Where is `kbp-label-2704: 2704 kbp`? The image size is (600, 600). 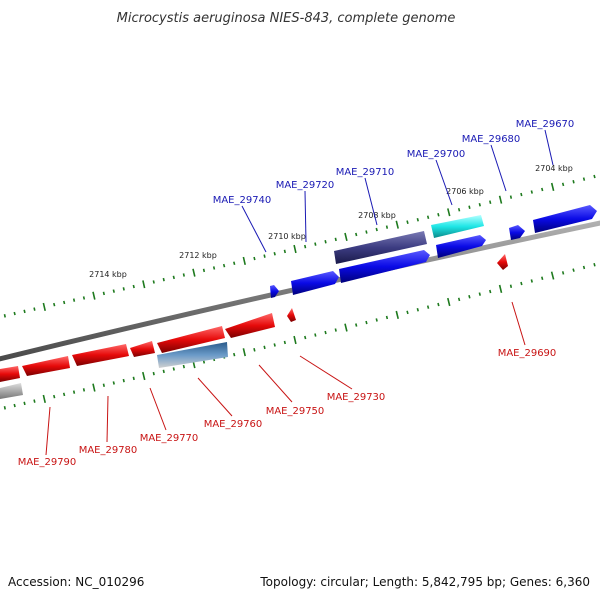 kbp-label-2704: 2704 kbp is located at coordinates (554, 168).